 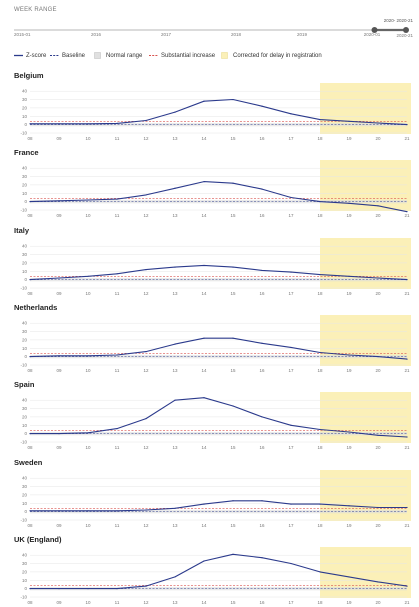 What do you see at coordinates (406, 30) in the screenshot?
I see `slider-end-handle` at bounding box center [406, 30].